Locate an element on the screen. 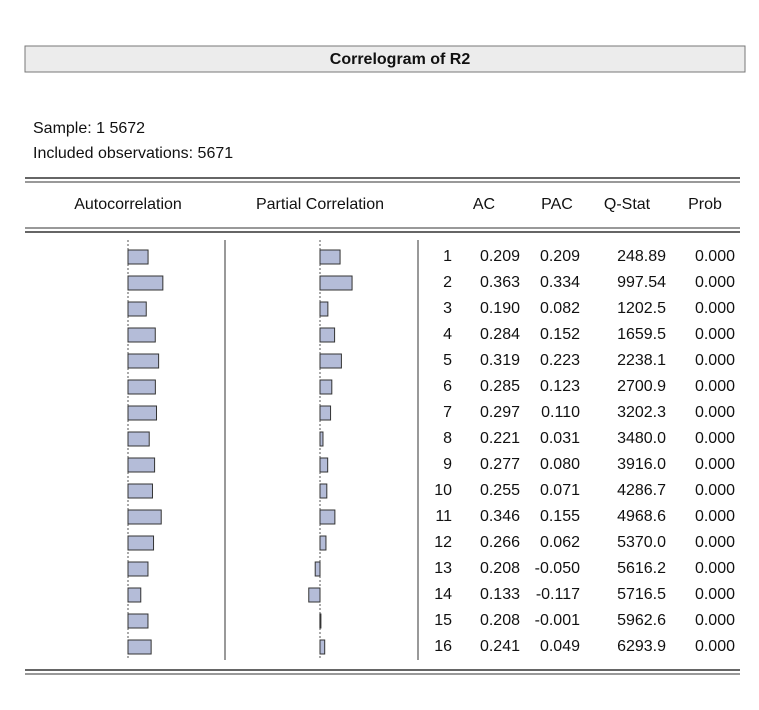  lag: 4 is located at coordinates (447, 334).